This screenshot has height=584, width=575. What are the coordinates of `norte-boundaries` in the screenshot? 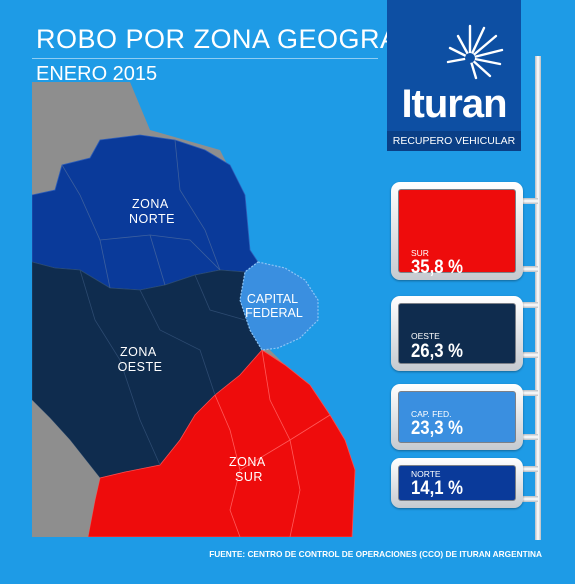 It's located at (141, 214).